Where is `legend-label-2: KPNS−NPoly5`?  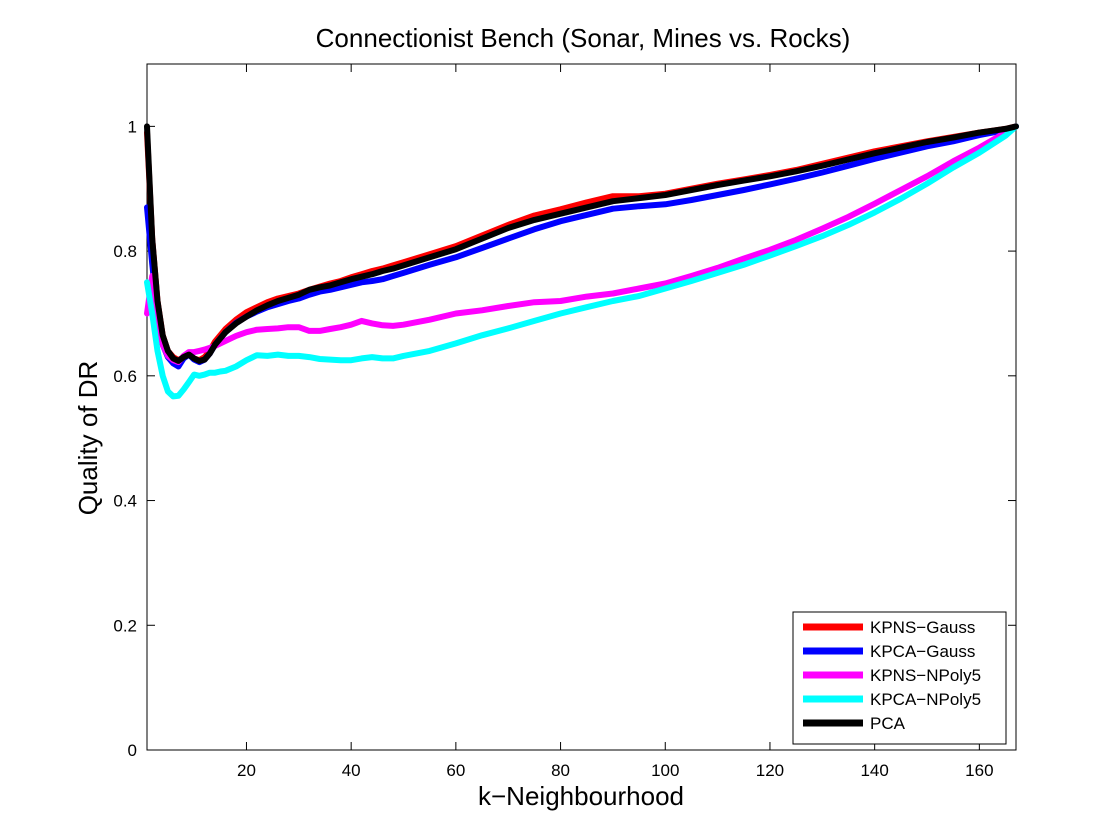 legend-label-2: KPNS−NPoly5 is located at coordinates (925, 675).